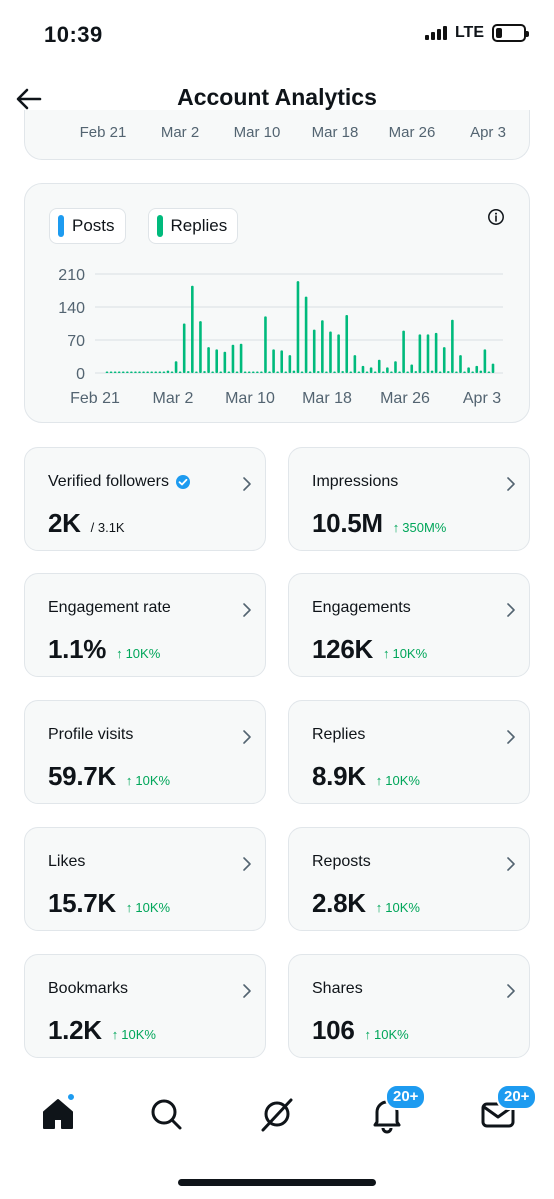 The image size is (554, 1199). What do you see at coordinates (360, 1030) in the screenshot?
I see `metric-value-row: 106 ↑ 10K%` at bounding box center [360, 1030].